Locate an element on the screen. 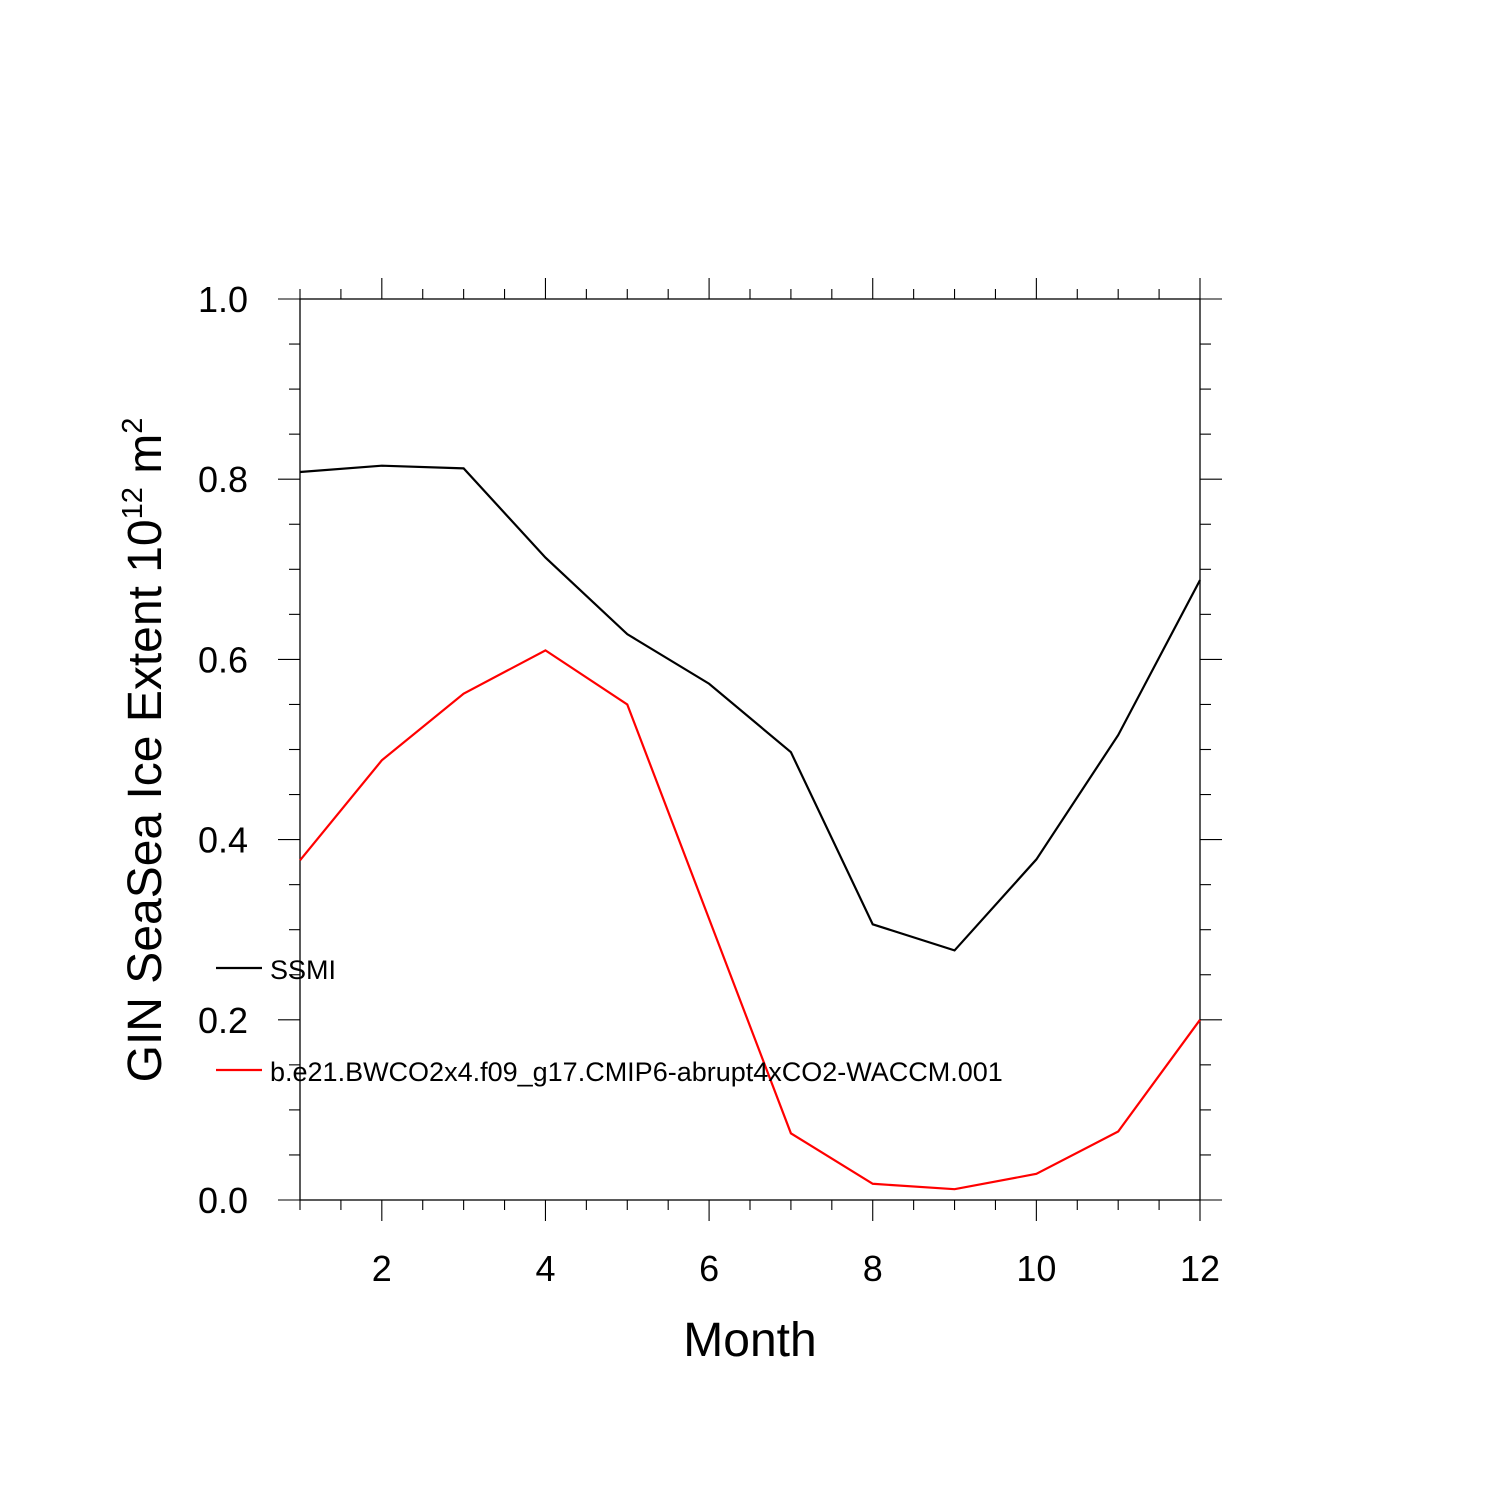 This screenshot has height=1500, width=1500. y-tick-label: 1.0 is located at coordinates (223, 299).